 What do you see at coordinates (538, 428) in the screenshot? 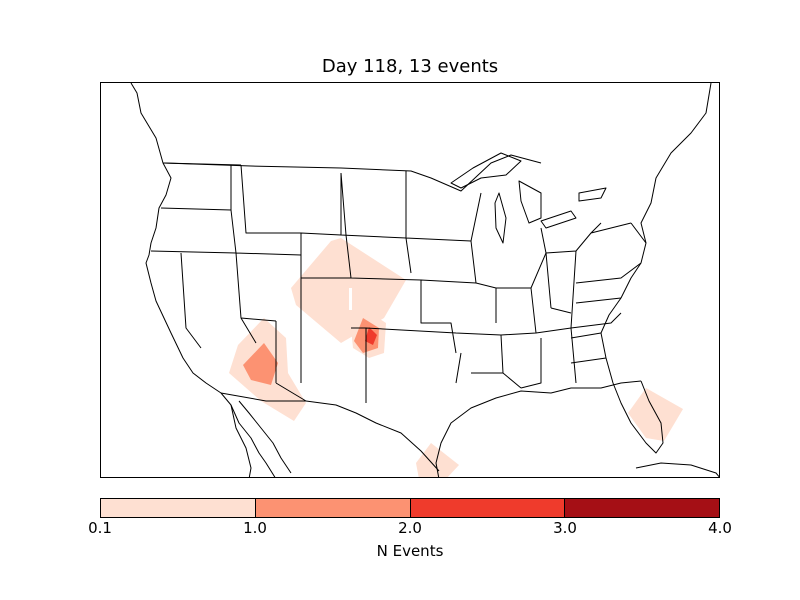
I see `gulf-coastline` at bounding box center [538, 428].